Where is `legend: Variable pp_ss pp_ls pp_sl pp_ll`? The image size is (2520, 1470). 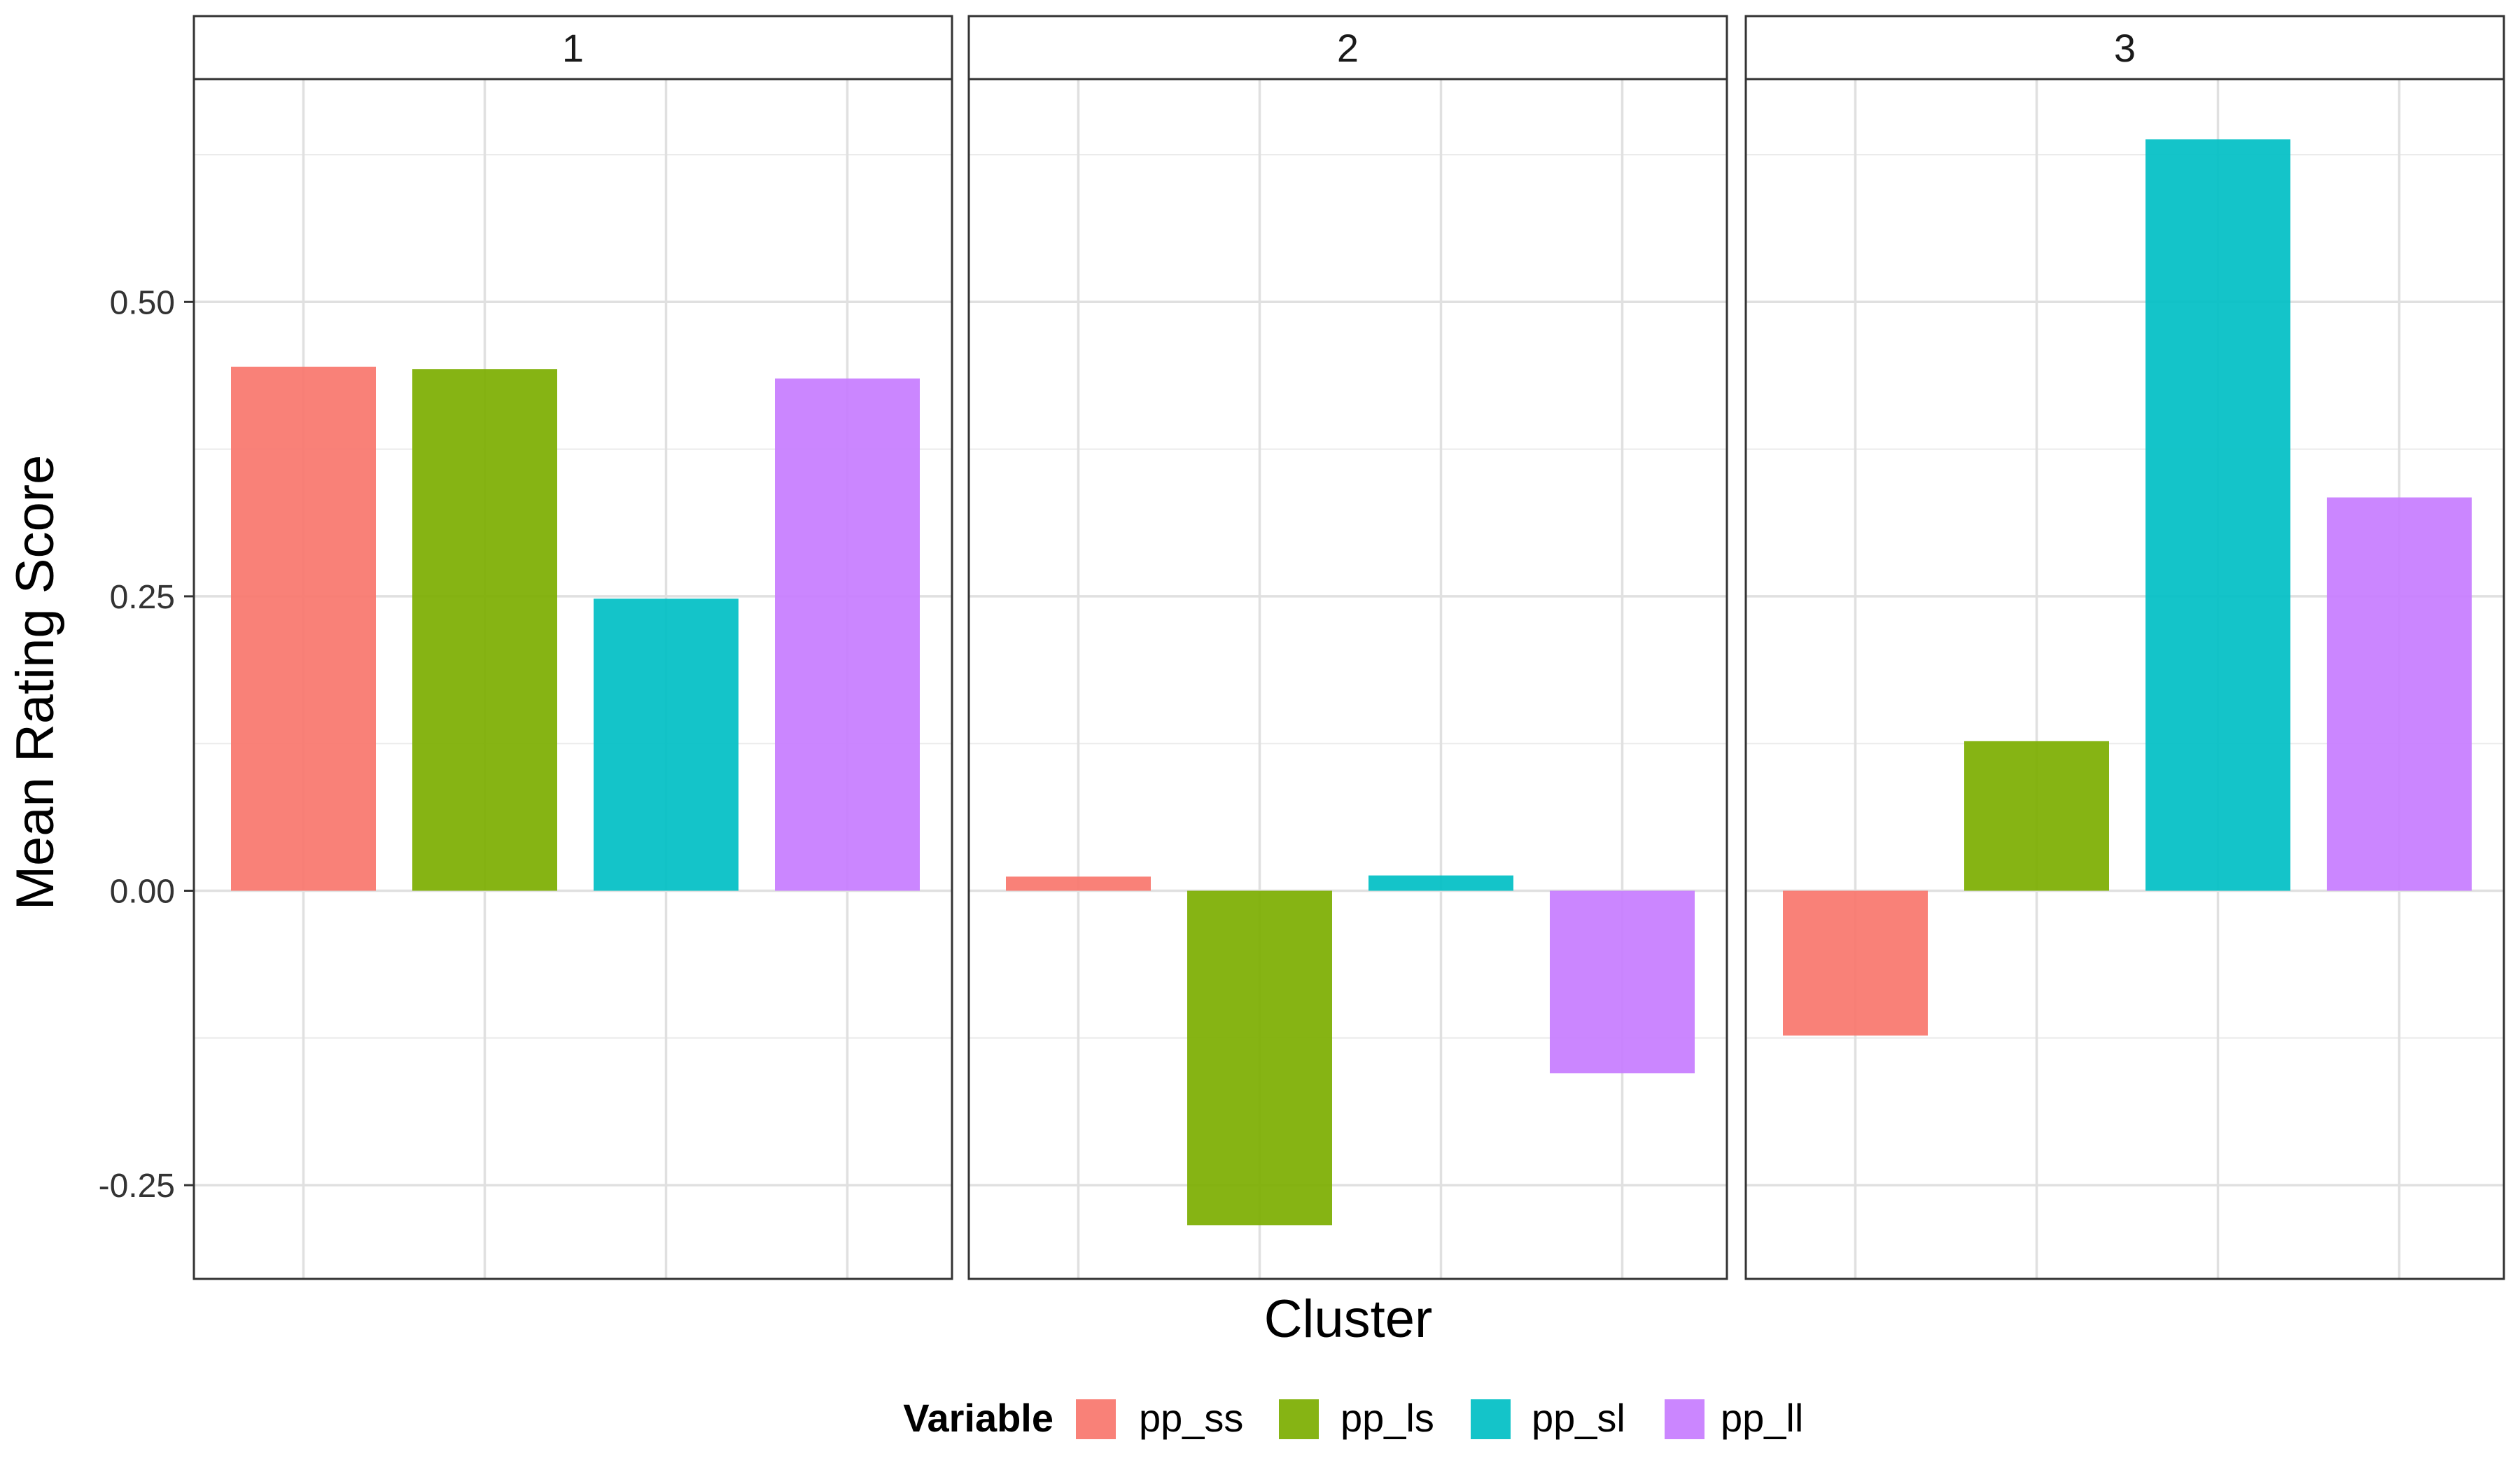 legend: Variable pp_ss pp_ls pp_sl pp_ll is located at coordinates (1353, 1418).